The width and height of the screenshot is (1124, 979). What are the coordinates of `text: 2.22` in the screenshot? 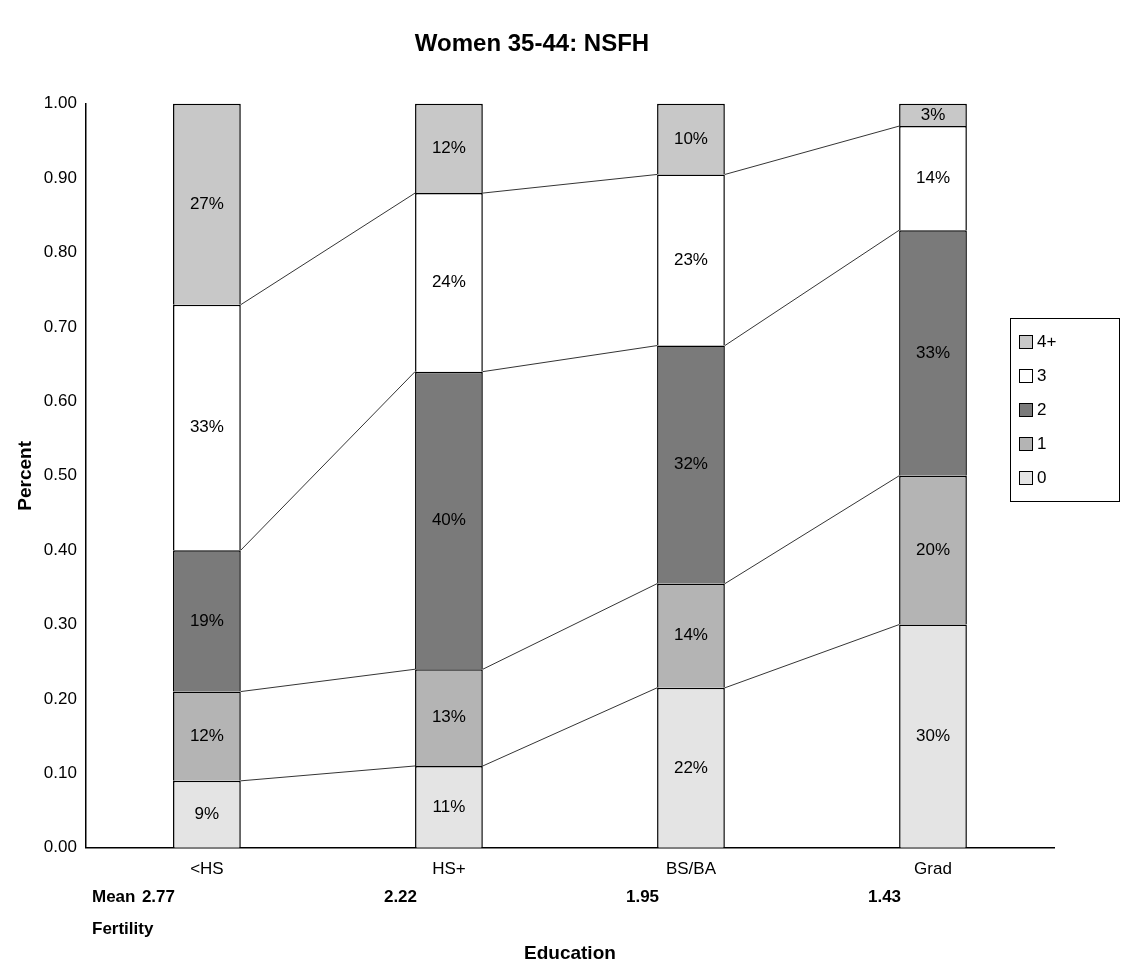 It's located at (400, 897).